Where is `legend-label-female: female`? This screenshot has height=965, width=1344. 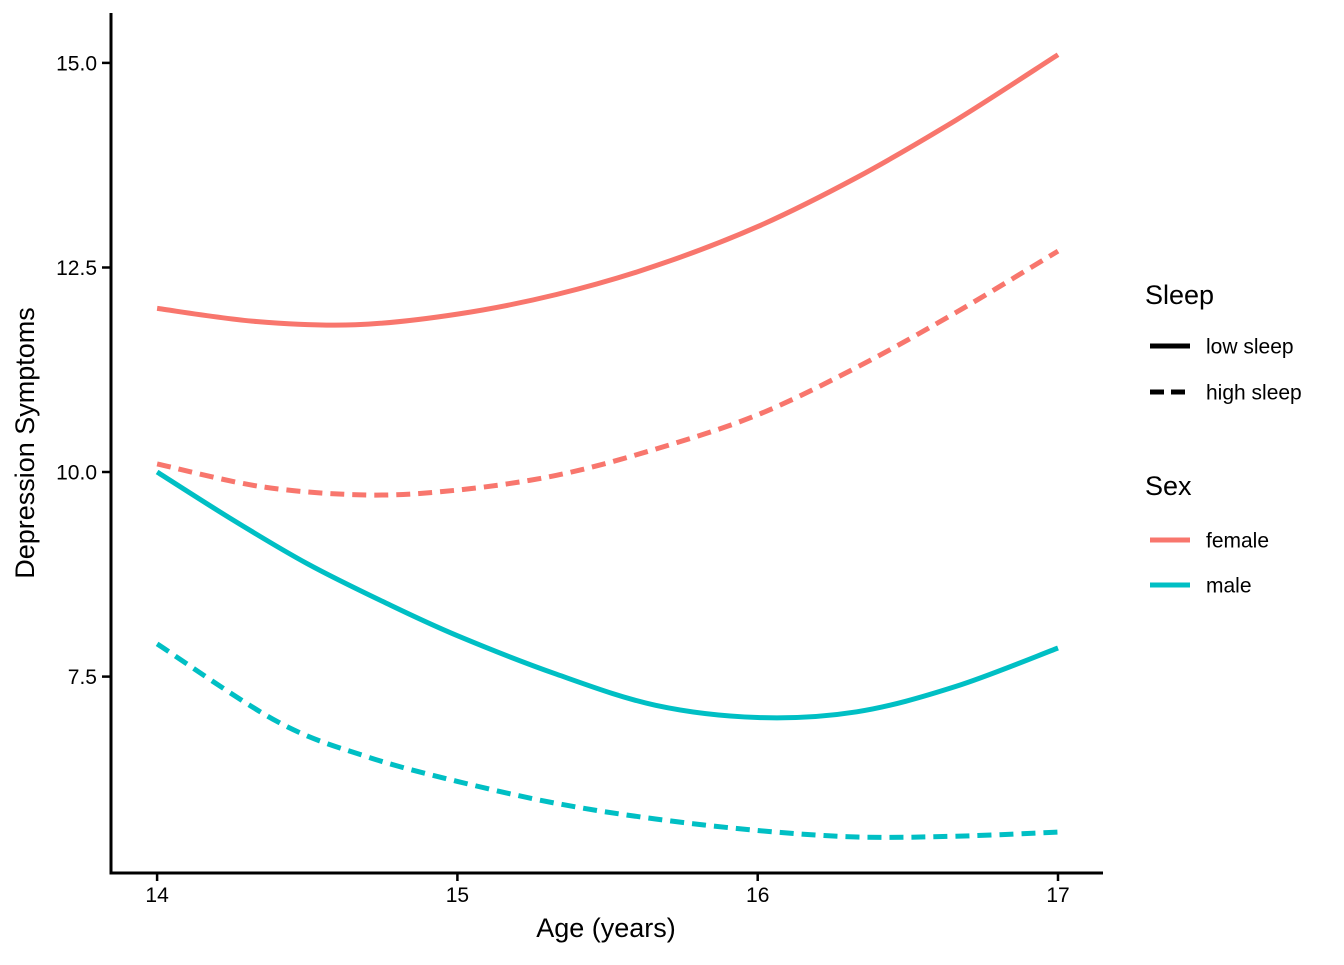 legend-label-female: female is located at coordinates (1237, 541).